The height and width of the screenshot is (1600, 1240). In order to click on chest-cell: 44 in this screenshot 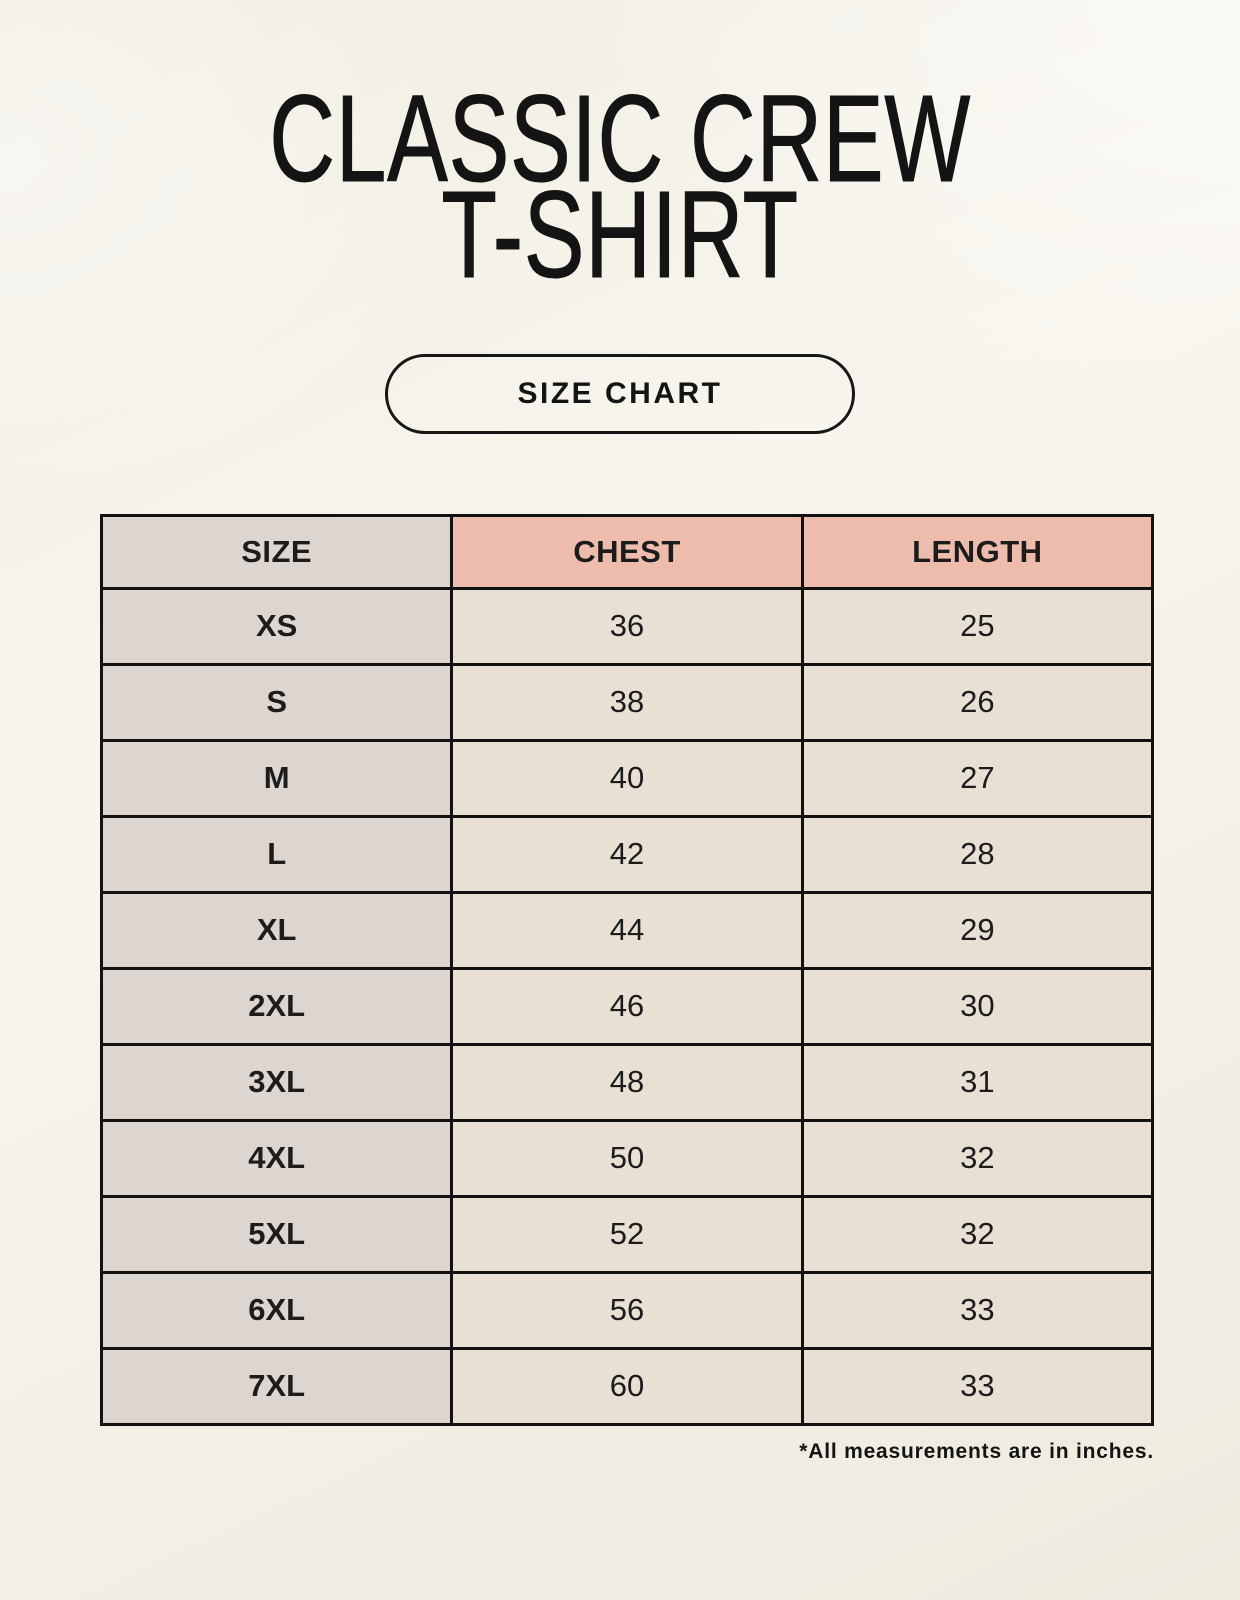, I will do `click(627, 930)`.